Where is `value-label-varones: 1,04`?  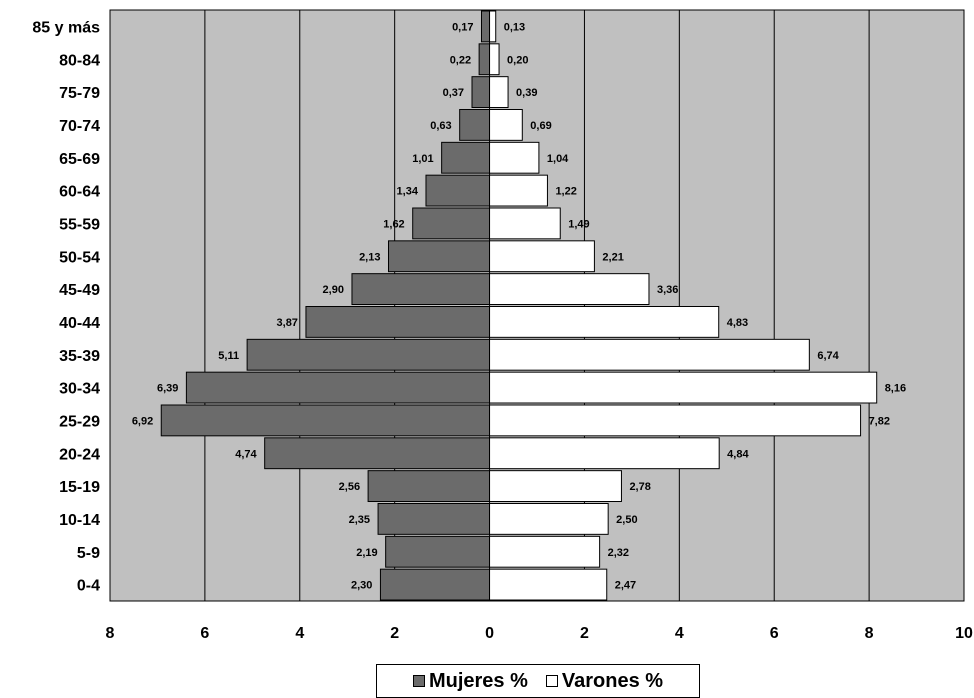
value-label-varones: 1,04 is located at coordinates (558, 159).